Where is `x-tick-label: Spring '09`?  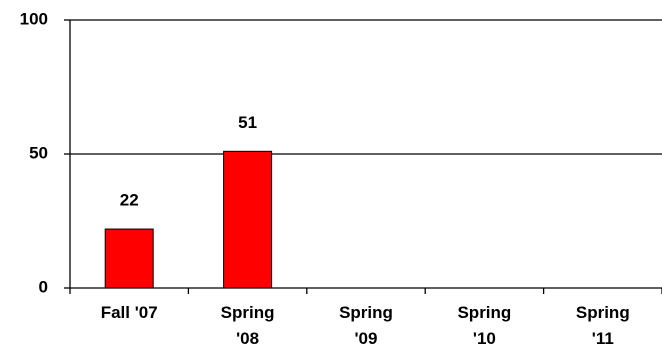 x-tick-label: Spring '09 is located at coordinates (366, 325).